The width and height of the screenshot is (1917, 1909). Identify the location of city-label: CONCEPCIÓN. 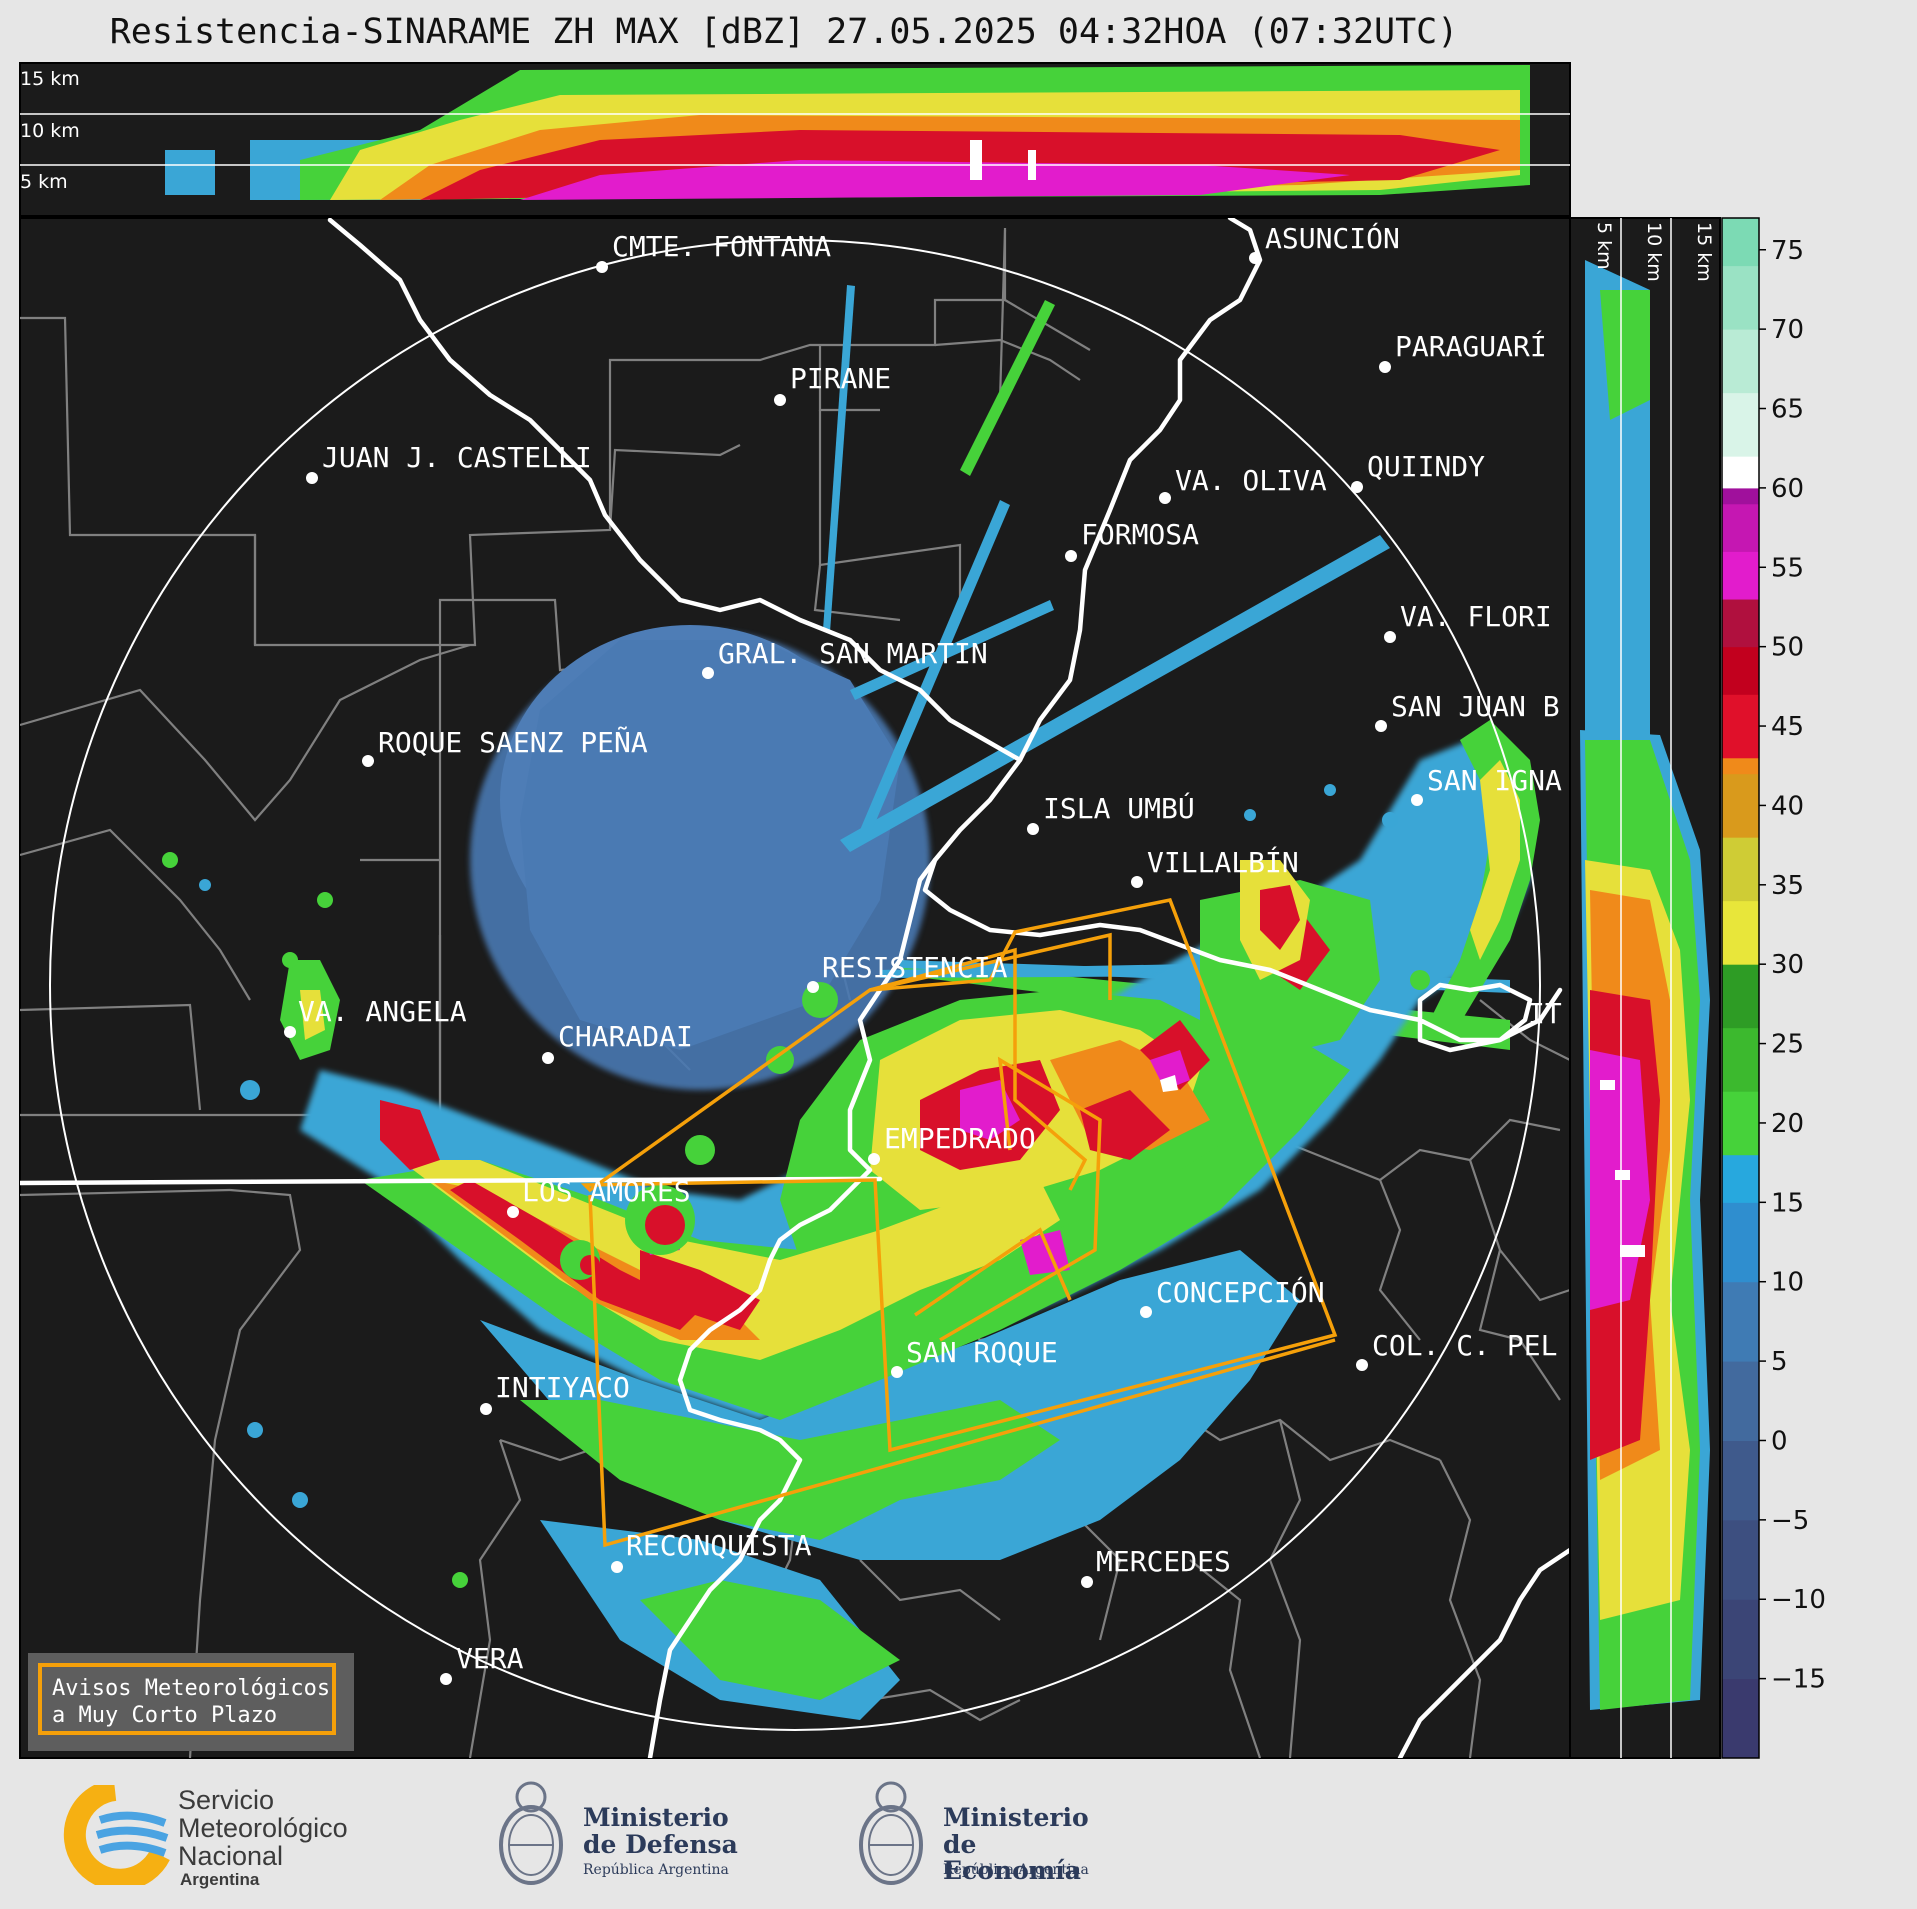
(1240, 1292).